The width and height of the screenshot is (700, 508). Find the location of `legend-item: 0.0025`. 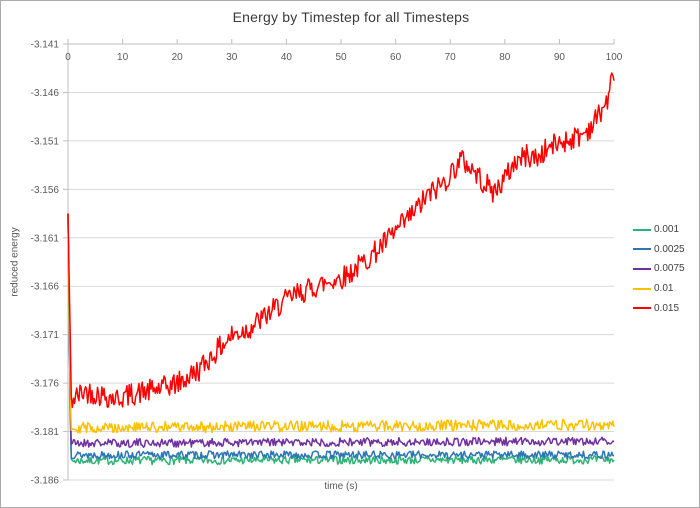

legend-item: 0.0025 is located at coordinates (659, 250).